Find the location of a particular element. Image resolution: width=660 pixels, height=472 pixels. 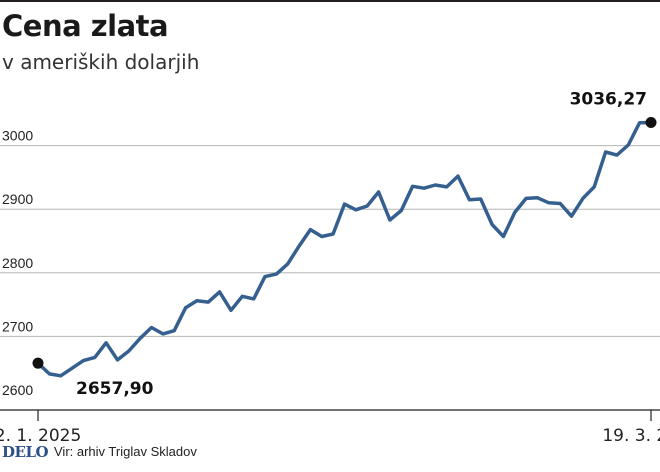

source-note: Vir: arhiv Triglav Skladov is located at coordinates (125, 451).